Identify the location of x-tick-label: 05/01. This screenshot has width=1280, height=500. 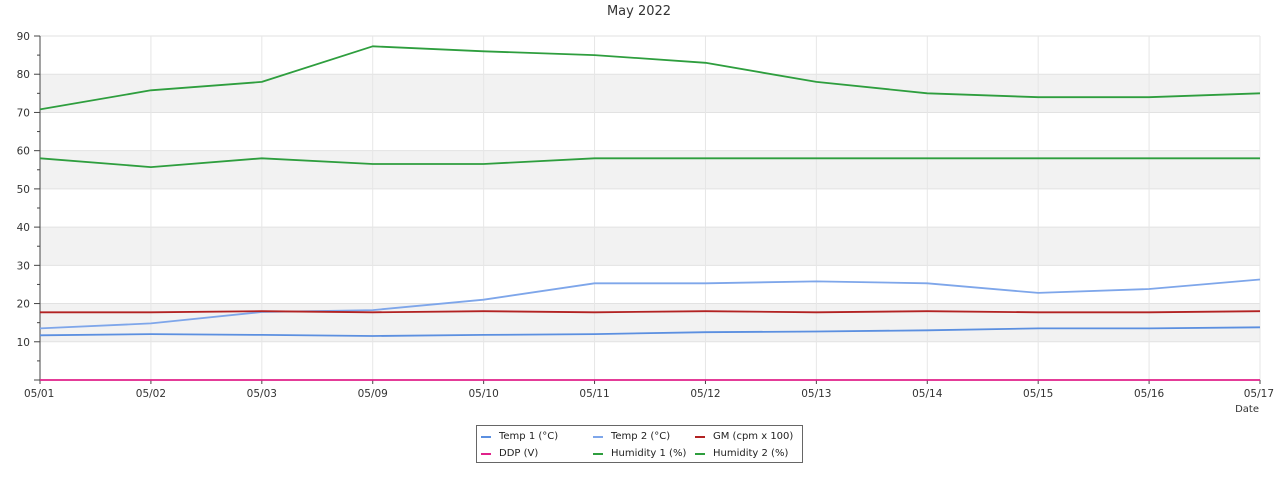
(39, 394).